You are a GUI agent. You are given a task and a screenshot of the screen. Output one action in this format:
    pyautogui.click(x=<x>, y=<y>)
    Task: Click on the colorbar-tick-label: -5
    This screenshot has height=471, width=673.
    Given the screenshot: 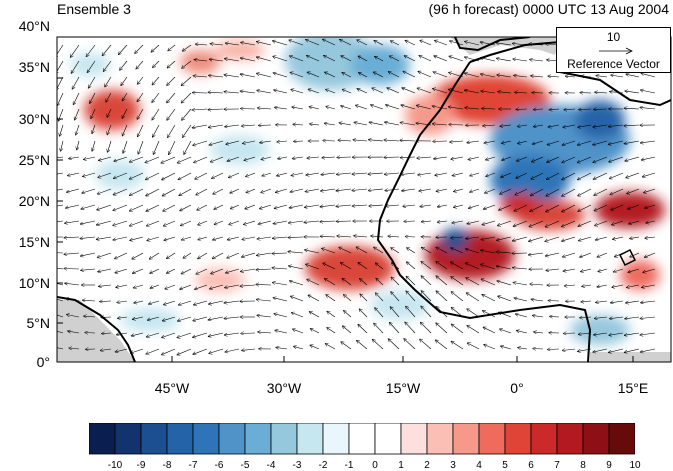 What is the action you would take?
    pyautogui.click(x=245, y=465)
    